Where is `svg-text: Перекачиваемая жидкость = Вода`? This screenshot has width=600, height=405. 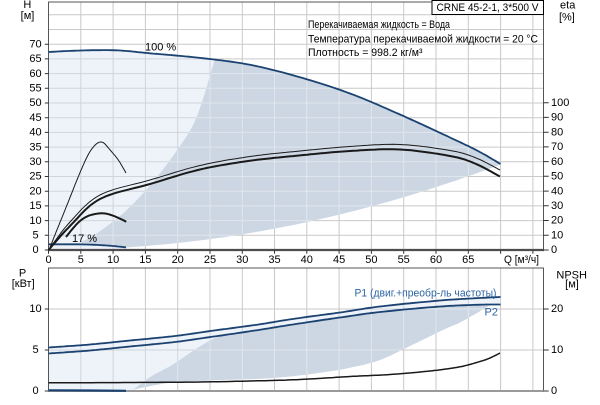
svg-text: Перекачиваемая жидкость = Вода is located at coordinates (379, 25).